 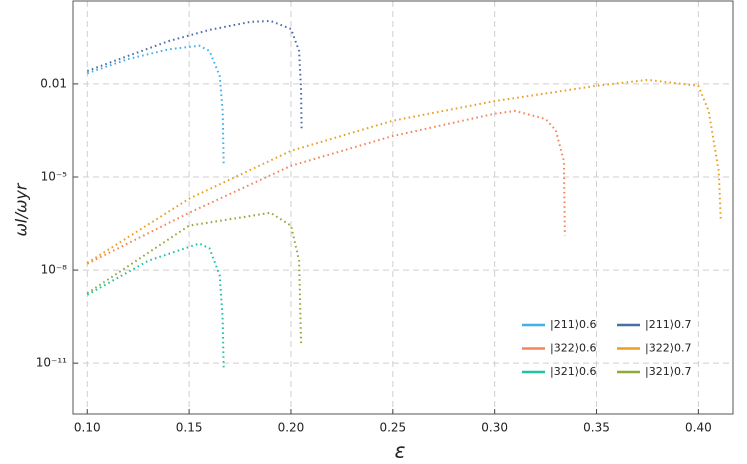 I want to click on legend-label: |322⟩0.6, so click(x=573, y=348).